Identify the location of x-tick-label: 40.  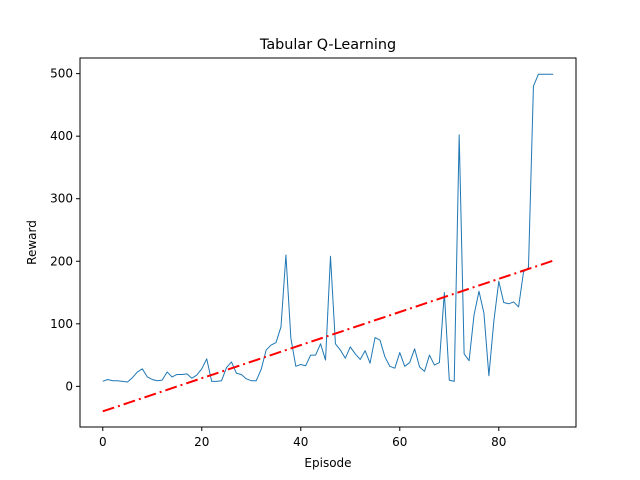
(300, 442).